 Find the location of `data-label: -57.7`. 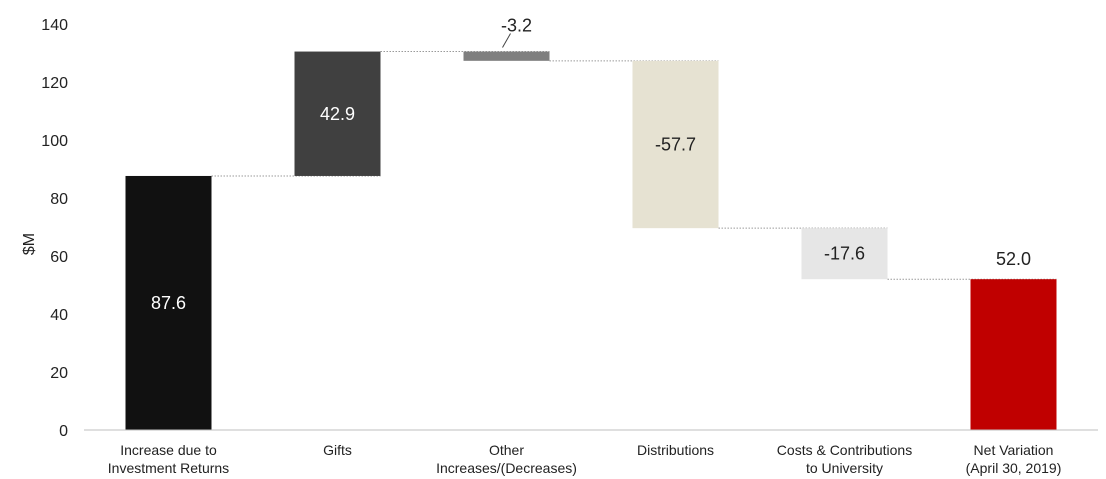

data-label: -57.7 is located at coordinates (675, 144).